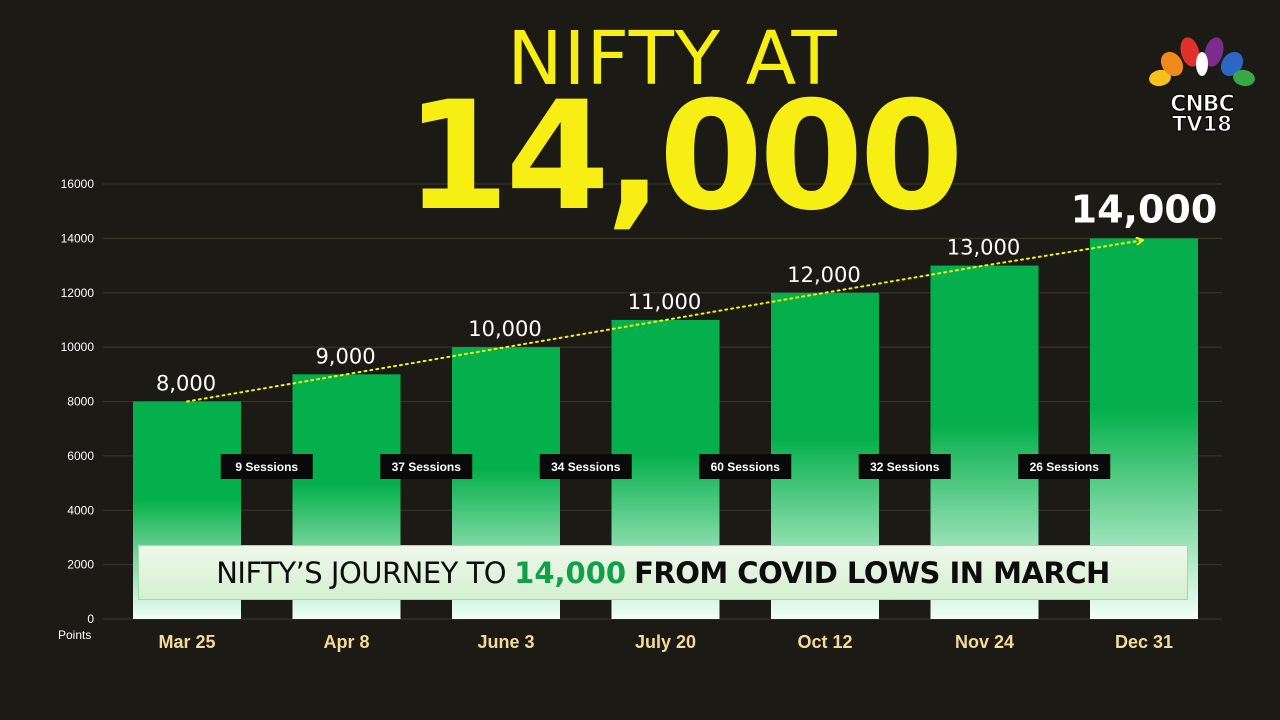 This screenshot has height=720, width=1280. I want to click on session-label: 37 Sessions, so click(427, 467).